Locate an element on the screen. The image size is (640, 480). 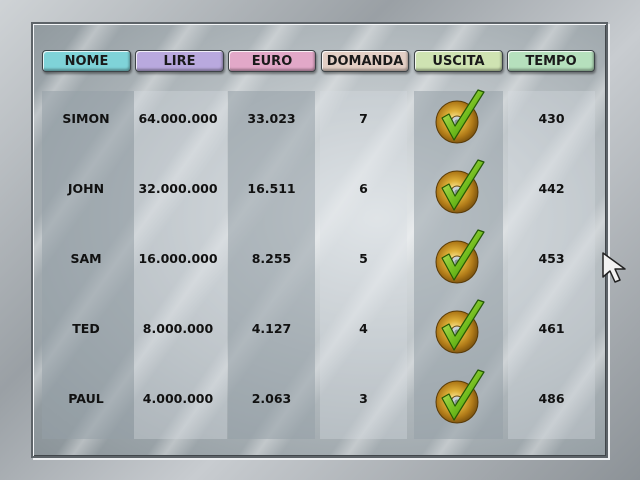
column-tempo is located at coordinates (551, 265).